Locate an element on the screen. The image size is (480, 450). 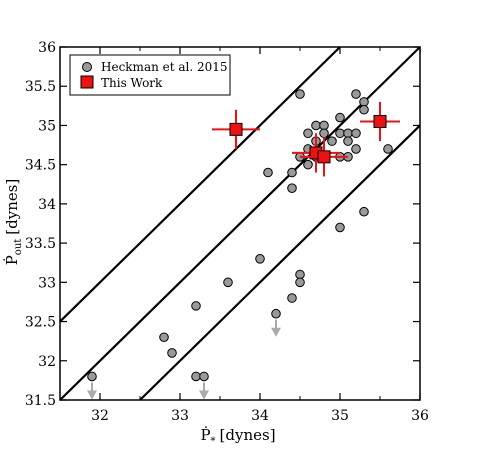
y-tick-label-8: 35 is located at coordinates (47, 126).